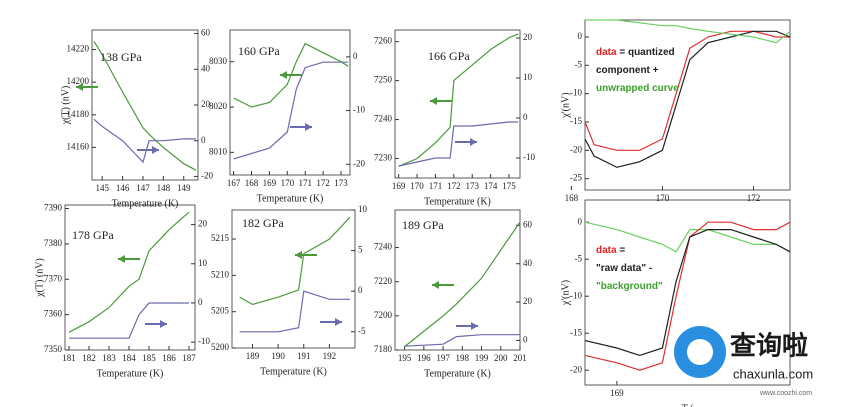  I want to click on panel-title: 166 GPa, so click(449, 56).